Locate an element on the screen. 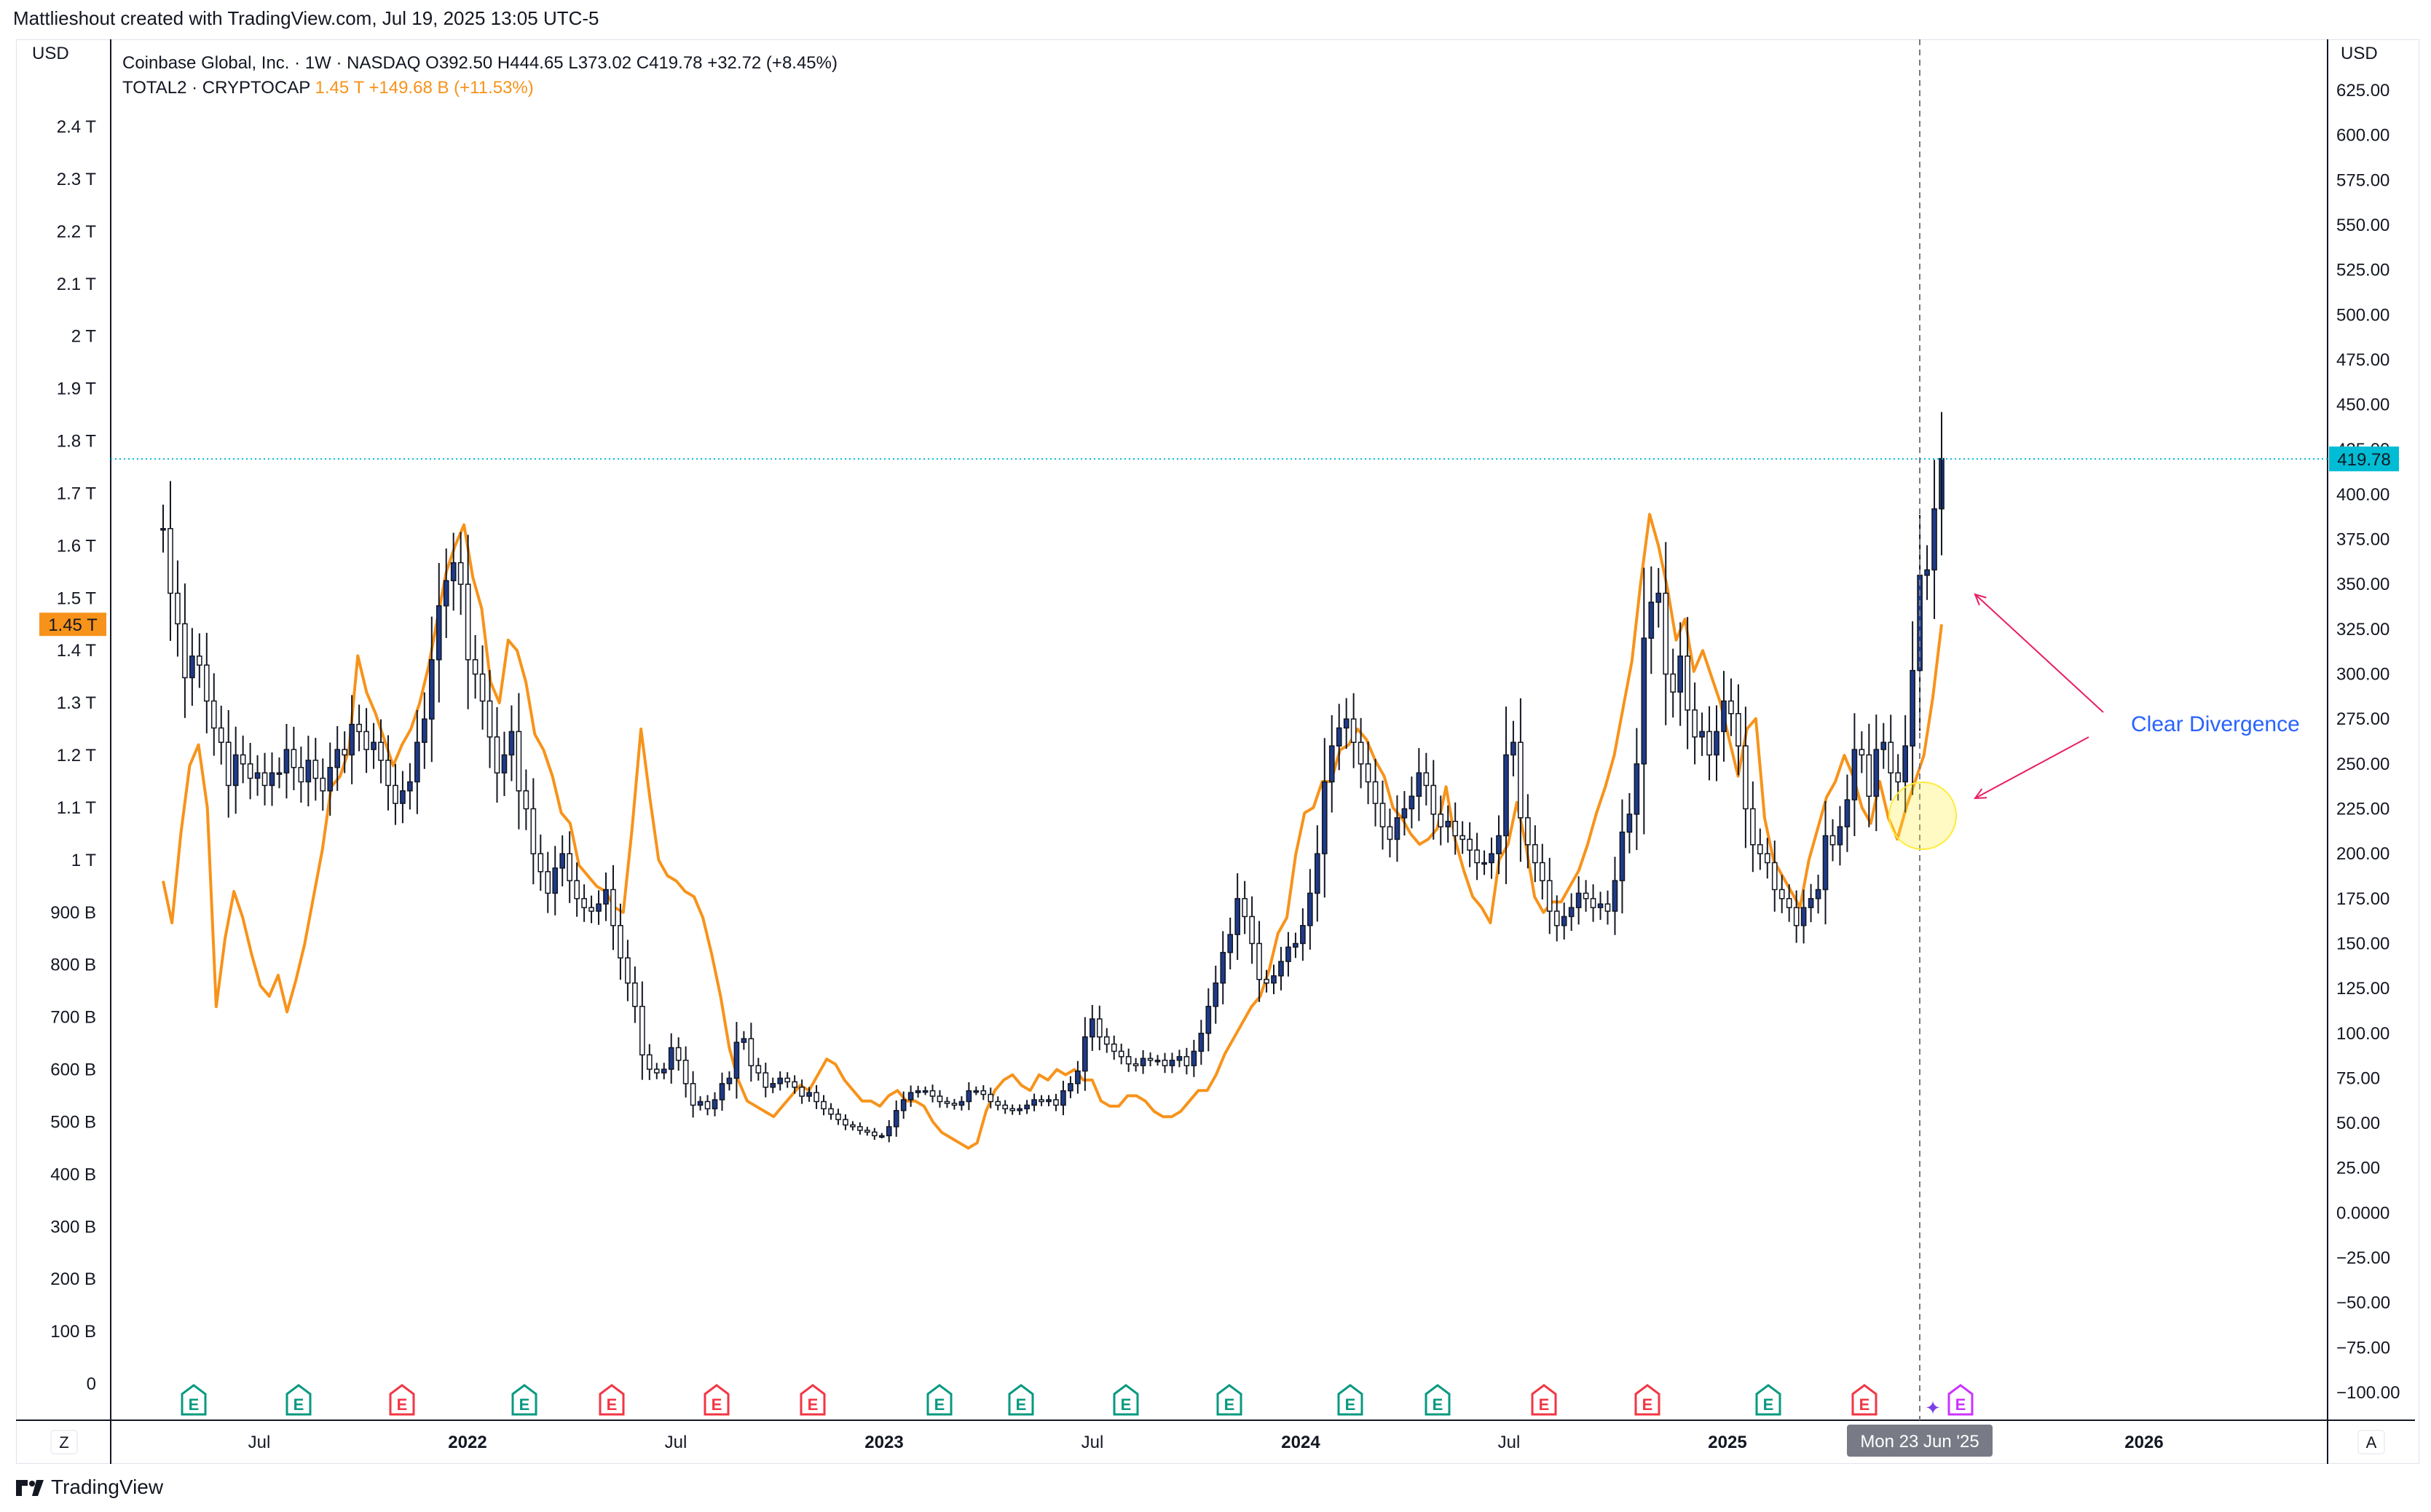  legend-l-value: 373.02 is located at coordinates (605, 63).